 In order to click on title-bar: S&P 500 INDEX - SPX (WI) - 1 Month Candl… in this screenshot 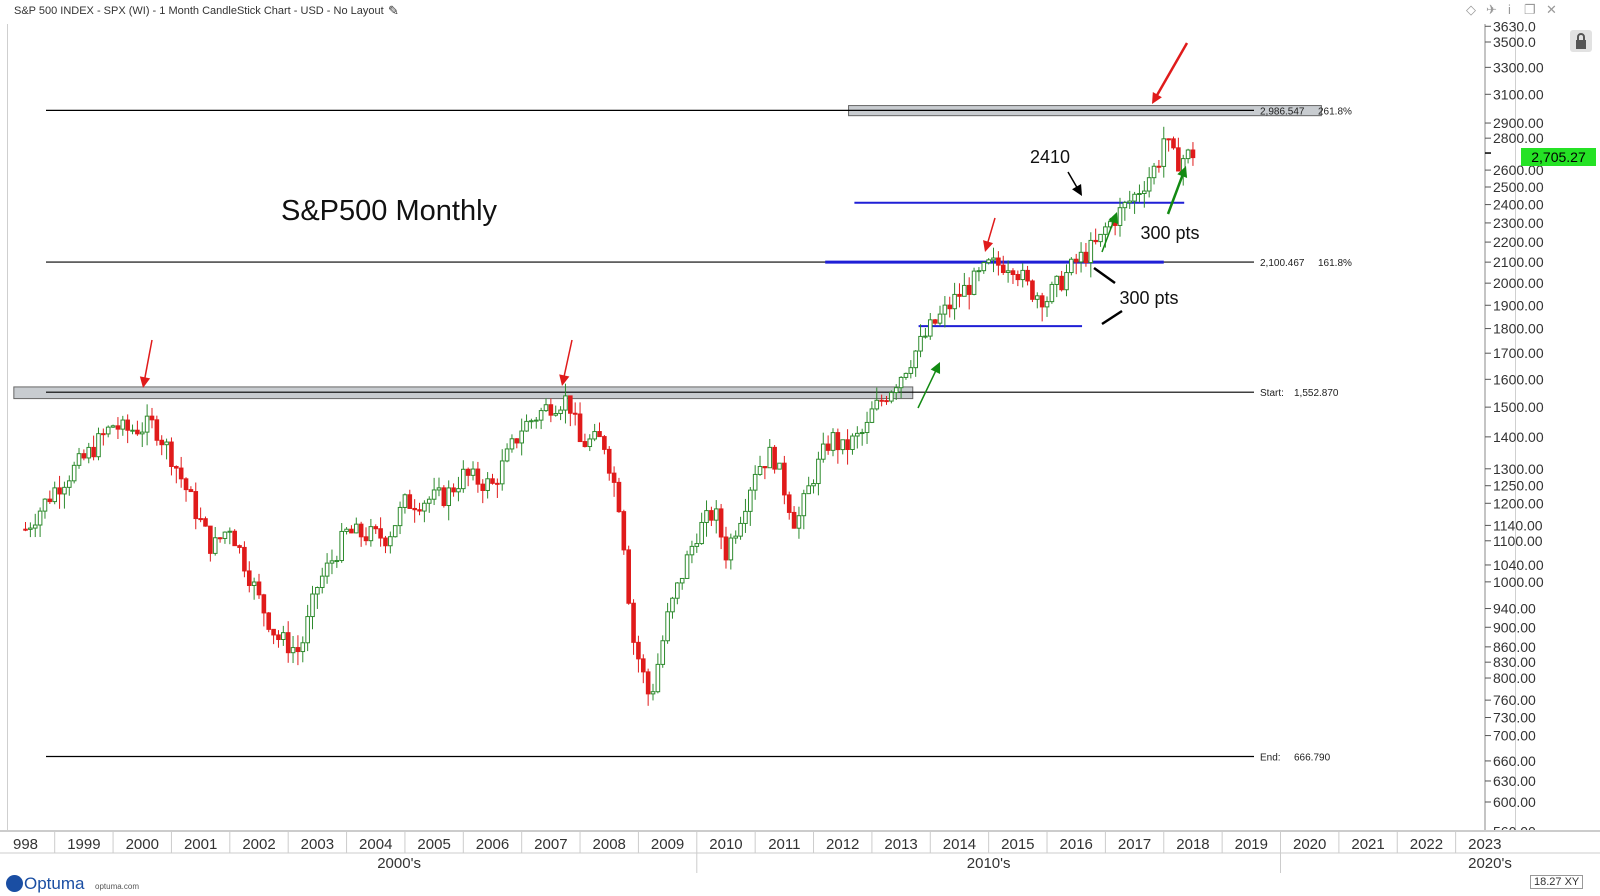, I will do `click(800, 12)`.